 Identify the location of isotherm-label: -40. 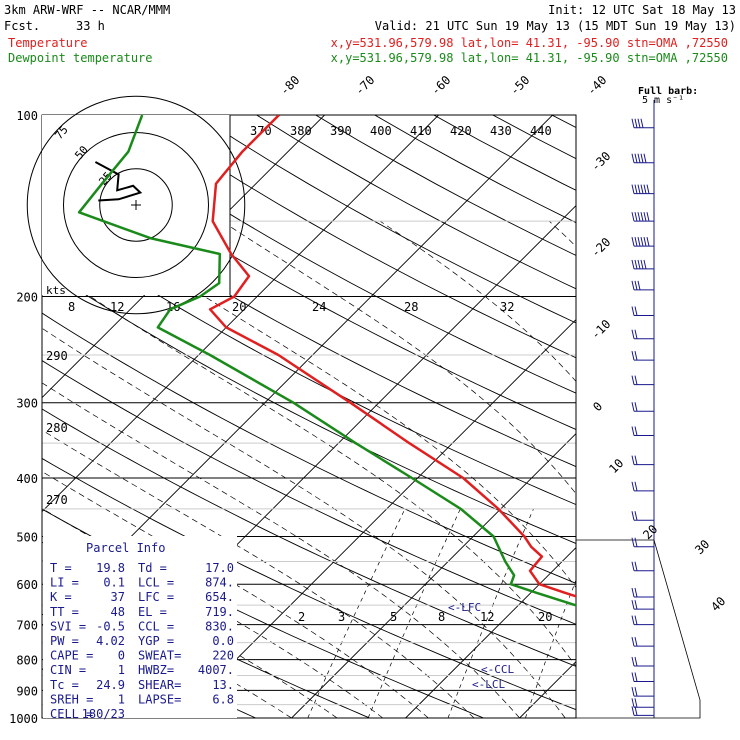
(596, 85).